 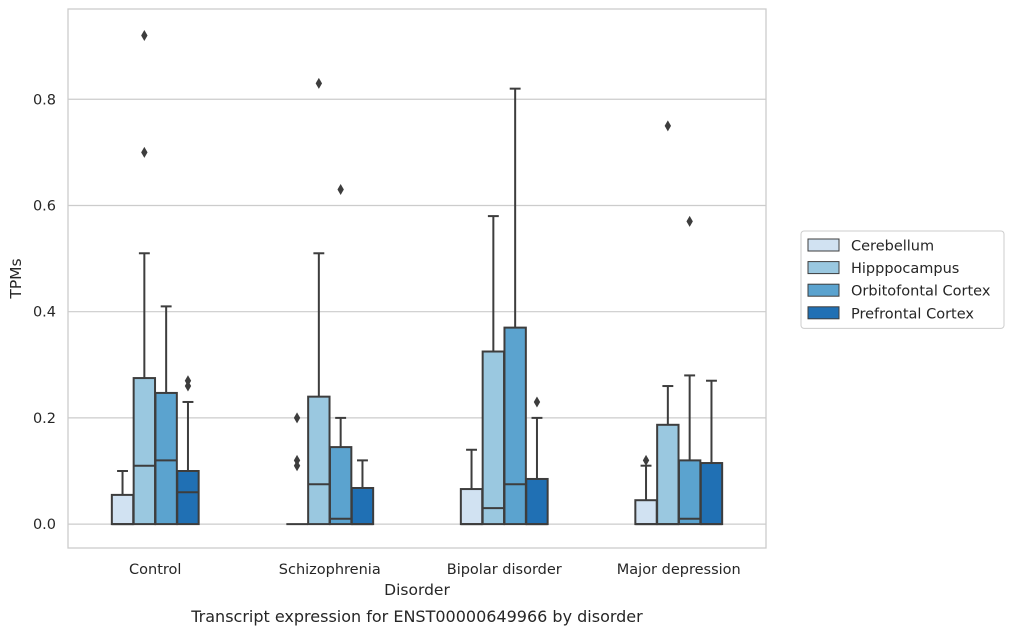 What do you see at coordinates (155, 570) in the screenshot?
I see `x-tick-label: Control` at bounding box center [155, 570].